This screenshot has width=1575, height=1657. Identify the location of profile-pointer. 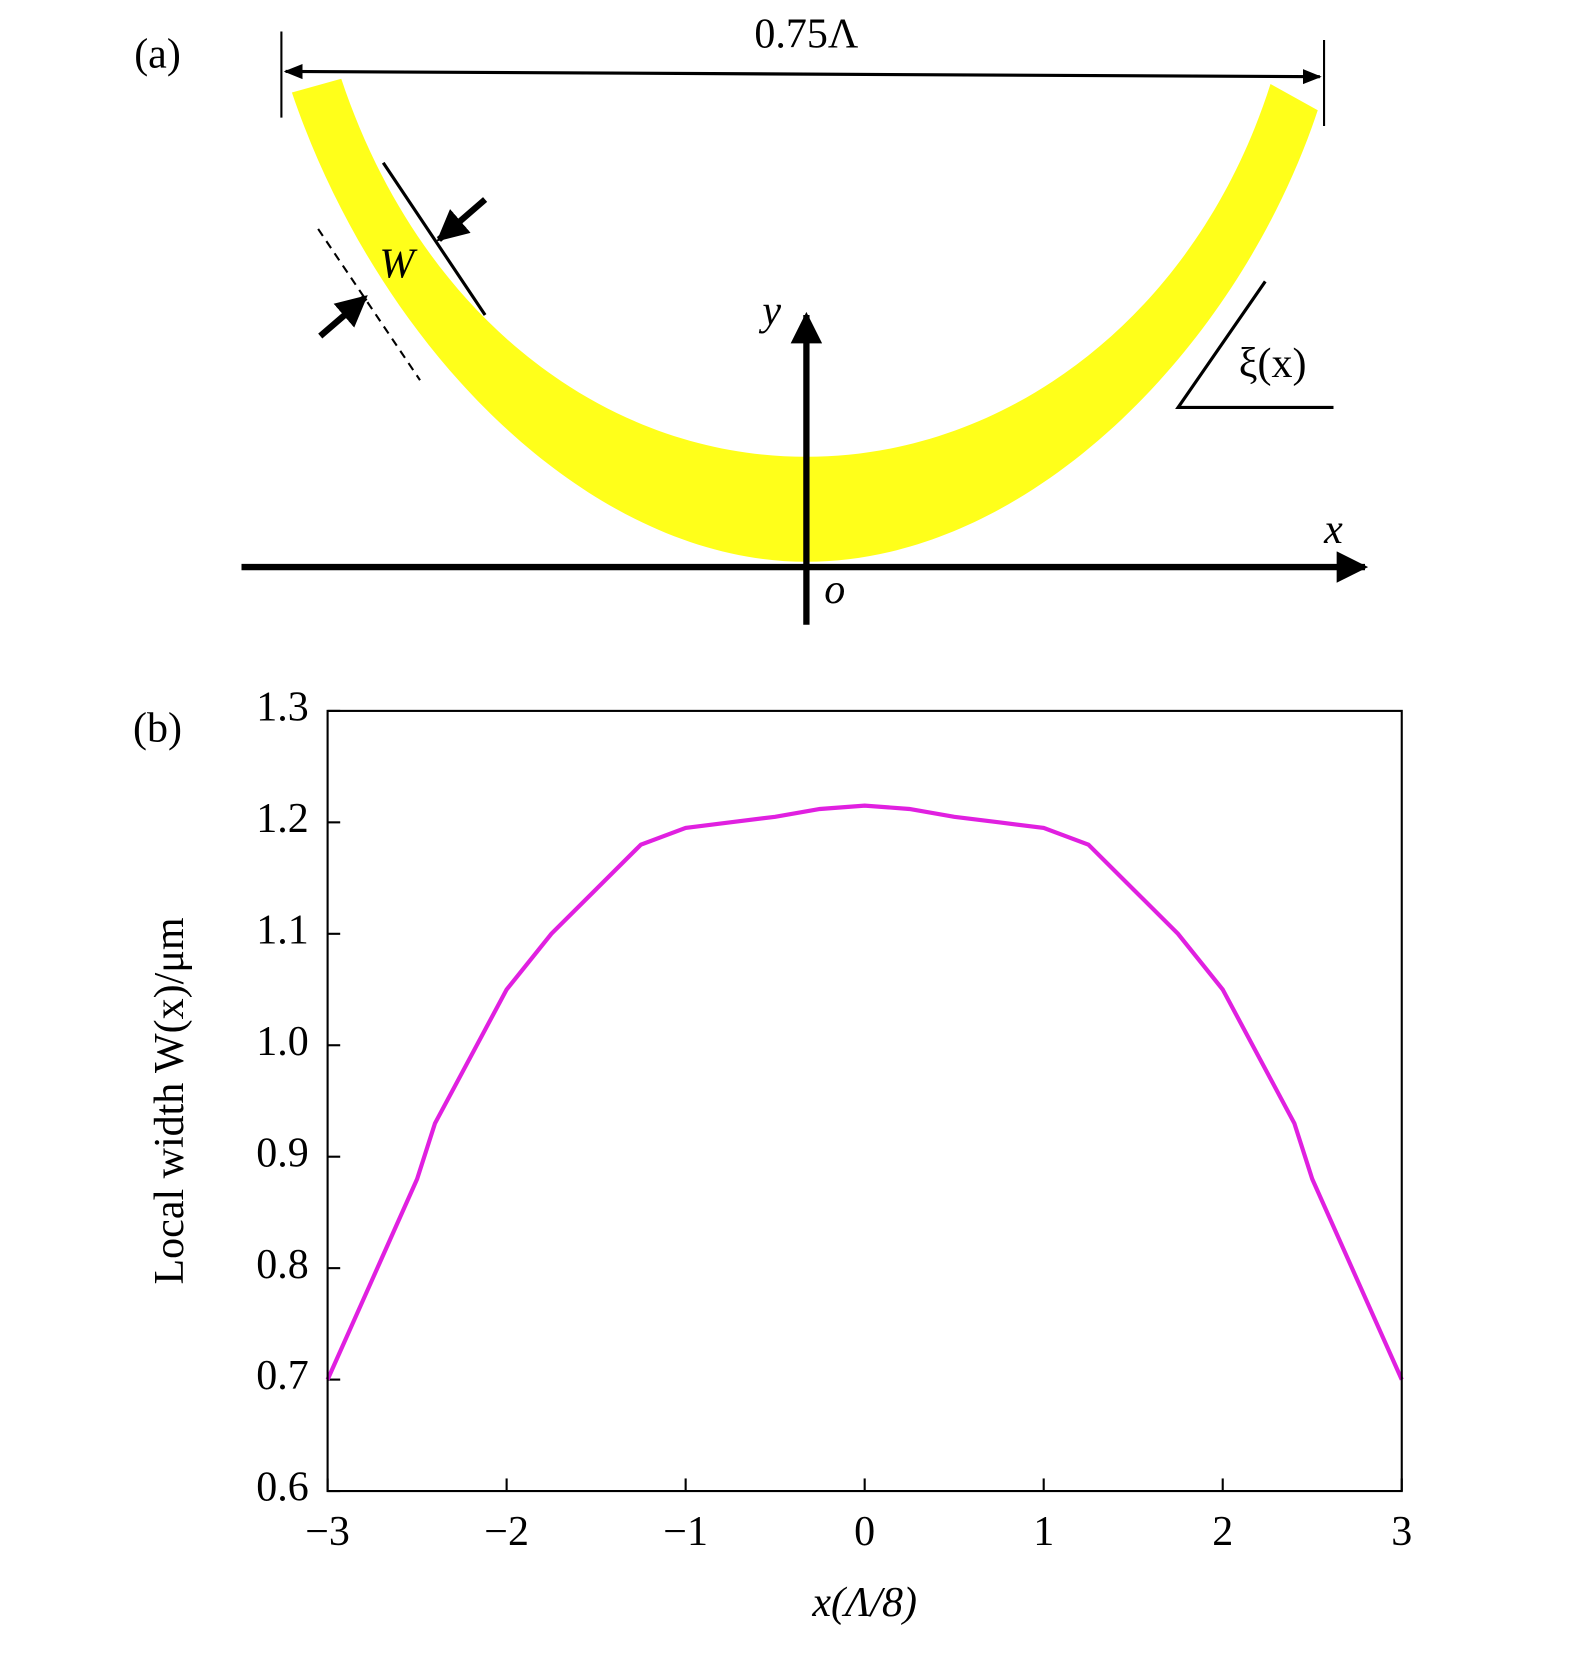
(1254, 345).